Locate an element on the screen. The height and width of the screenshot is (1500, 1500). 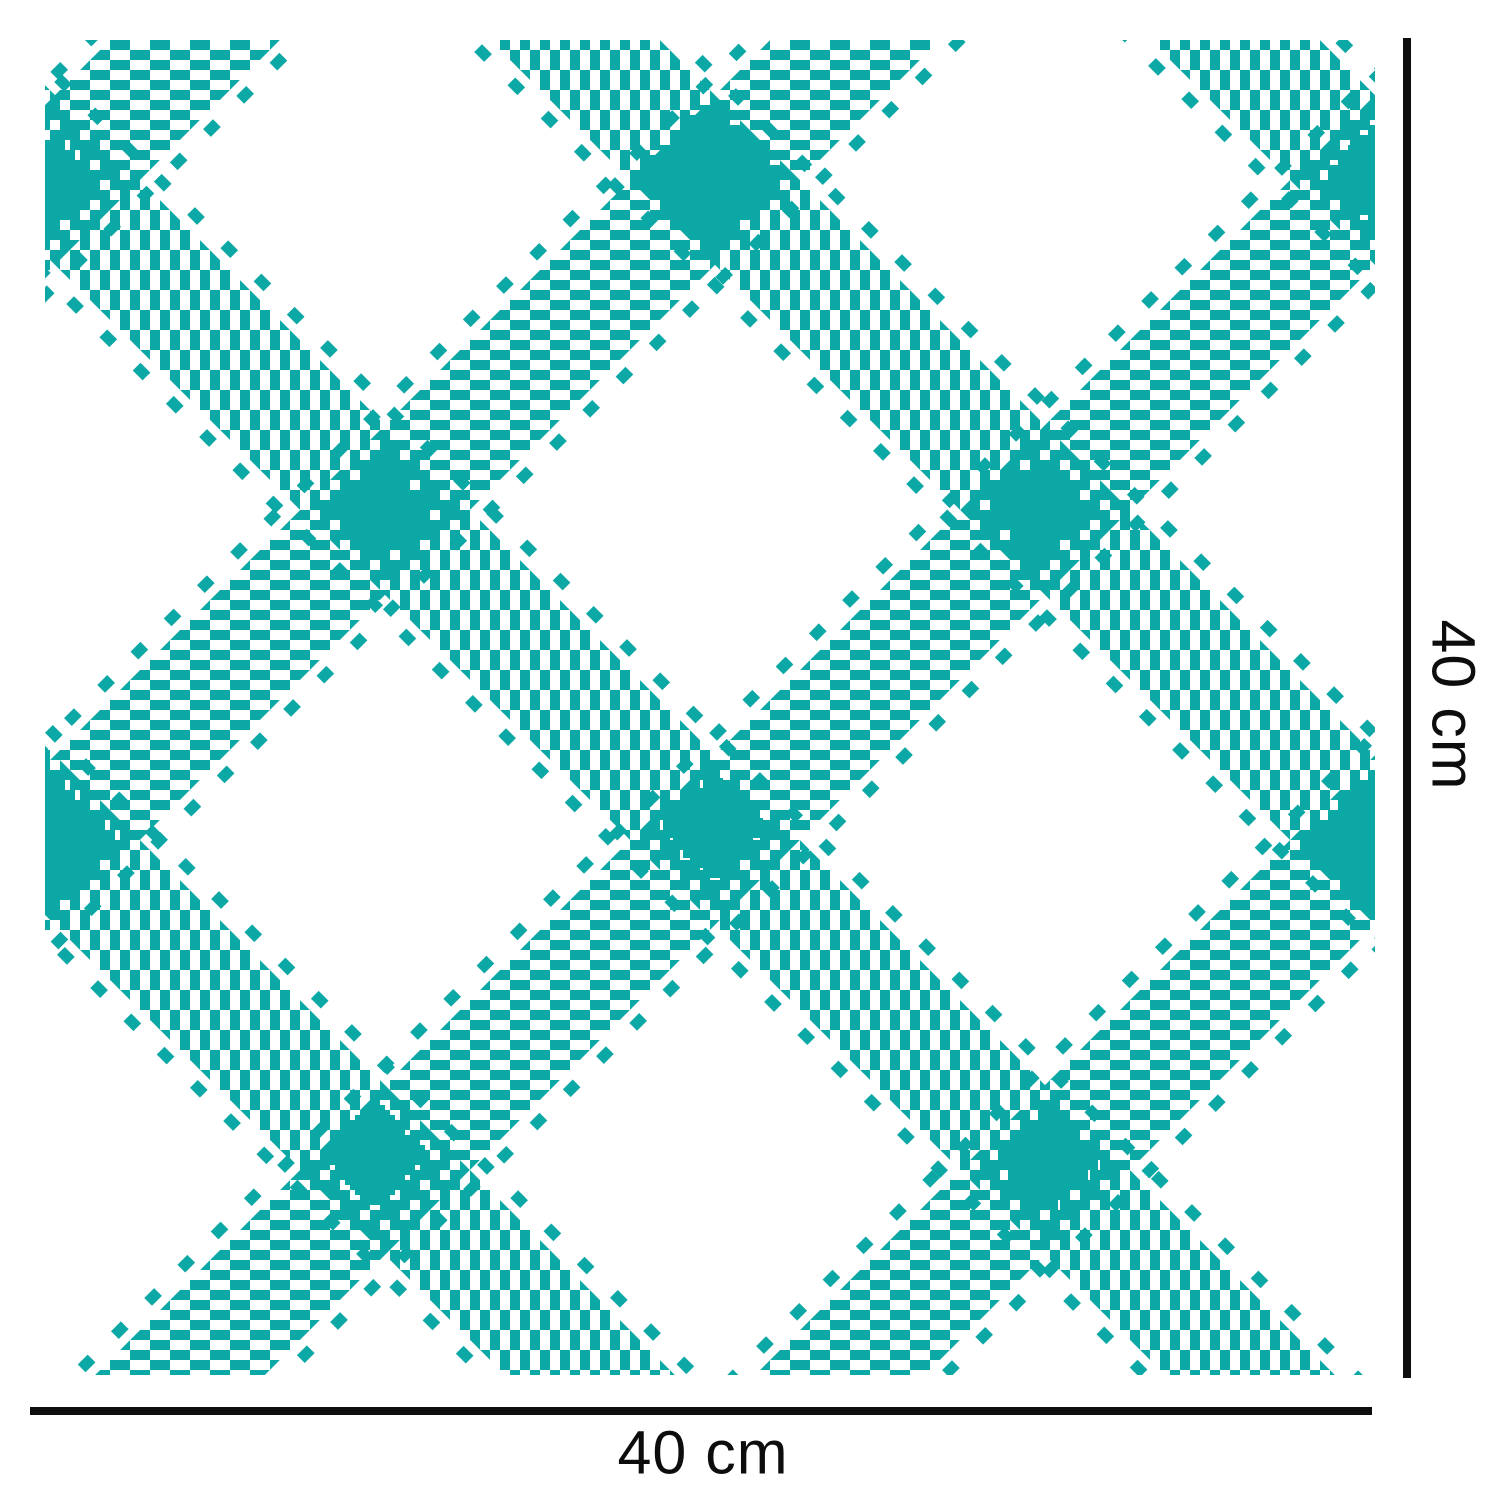
width-dimension-label: 40 cm is located at coordinates (703, 1452).